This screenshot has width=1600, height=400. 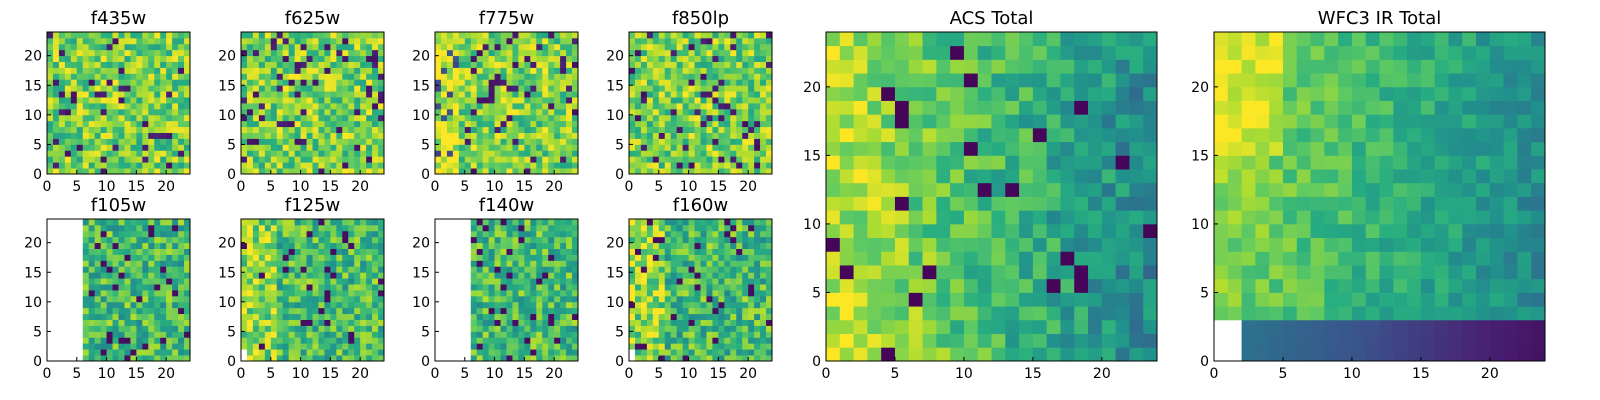 I want to click on x-tick-label: 20, so click(x=554, y=187).